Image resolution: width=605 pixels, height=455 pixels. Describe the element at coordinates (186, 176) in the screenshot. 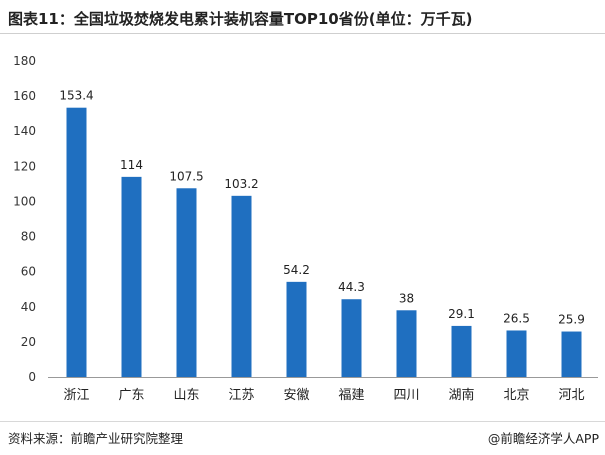

I see `data-label: 107.5` at that location.